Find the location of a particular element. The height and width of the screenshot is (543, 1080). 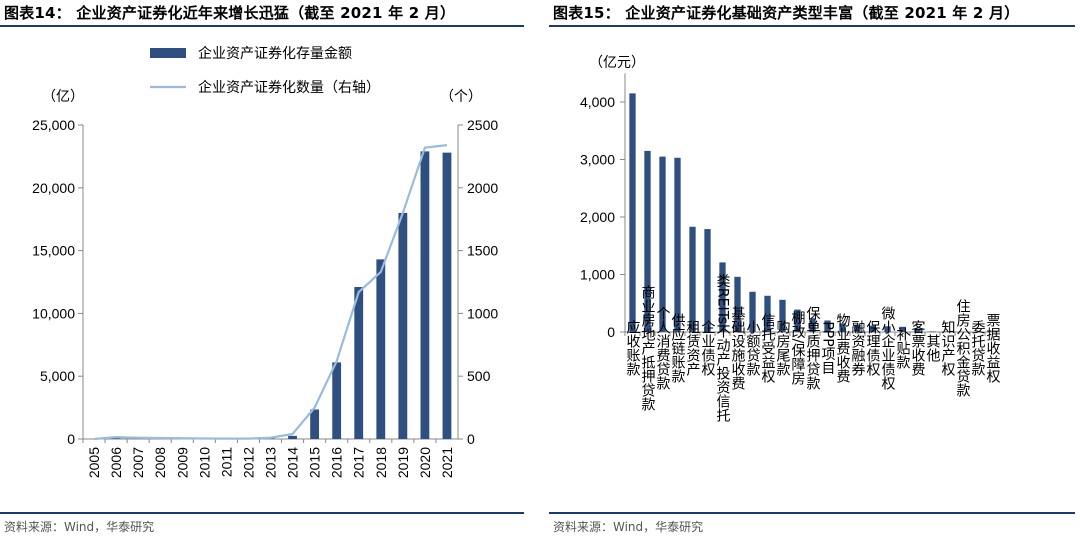

bar-应收账款 is located at coordinates (632, 212).